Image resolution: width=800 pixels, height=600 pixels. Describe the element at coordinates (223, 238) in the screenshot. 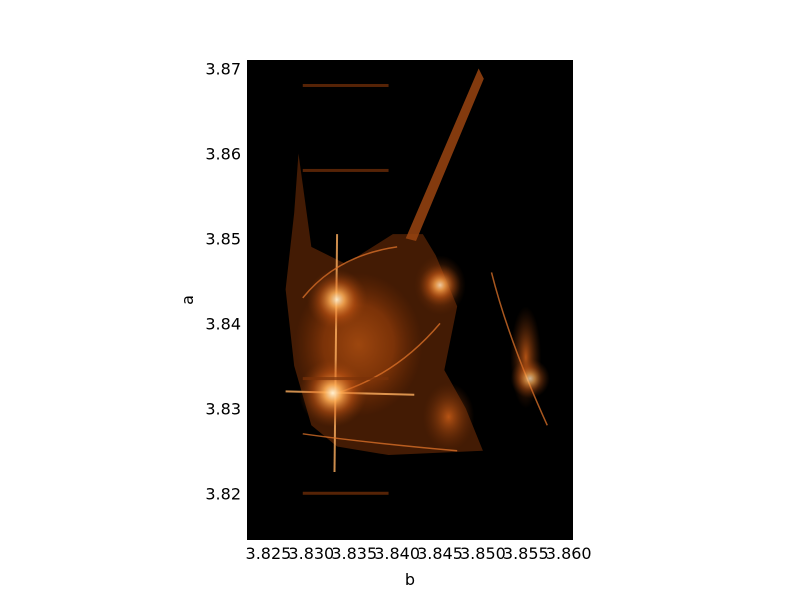

I see `y-tick-label: 3.85` at that location.